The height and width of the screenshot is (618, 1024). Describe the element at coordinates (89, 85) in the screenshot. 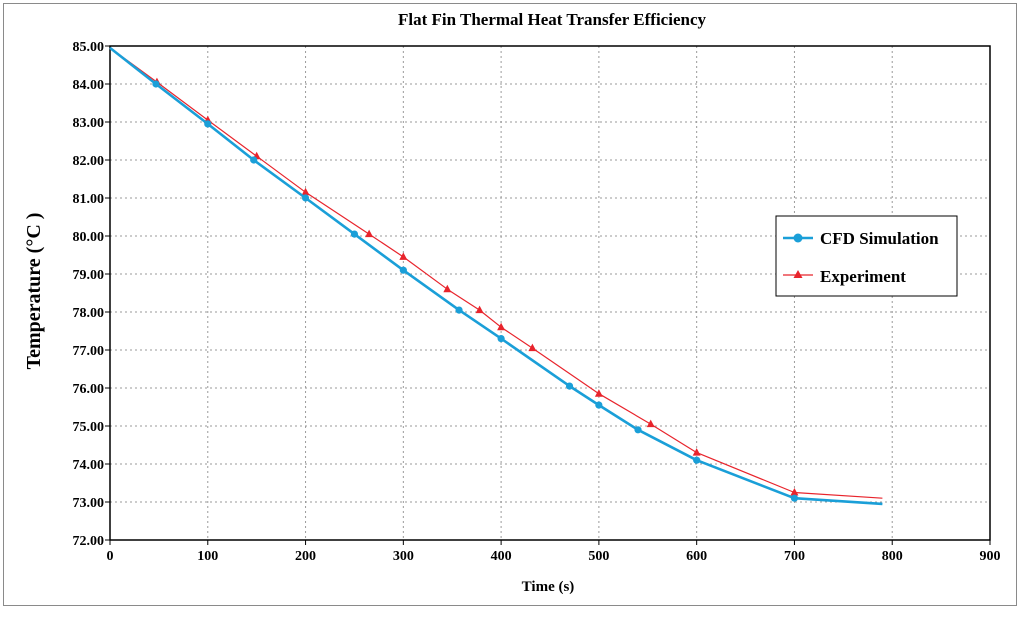

I see `y-tick-label: 84.00` at that location.